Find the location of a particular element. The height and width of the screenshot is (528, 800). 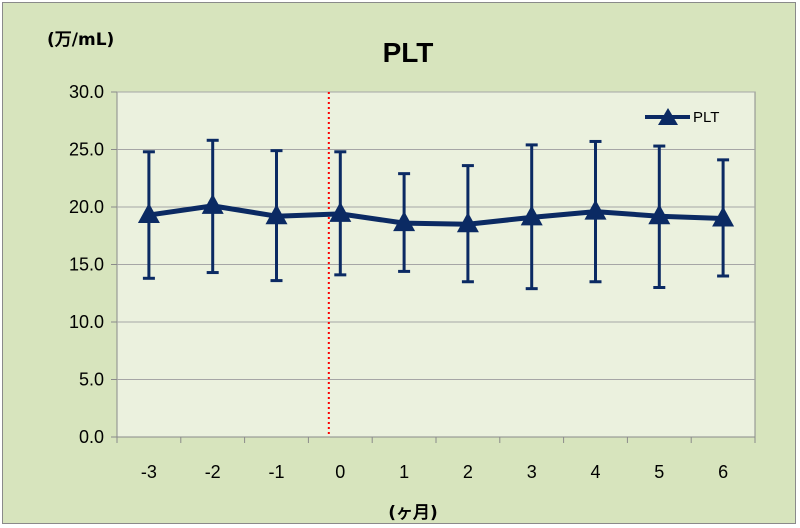

chart-title: PLT is located at coordinates (408, 52).